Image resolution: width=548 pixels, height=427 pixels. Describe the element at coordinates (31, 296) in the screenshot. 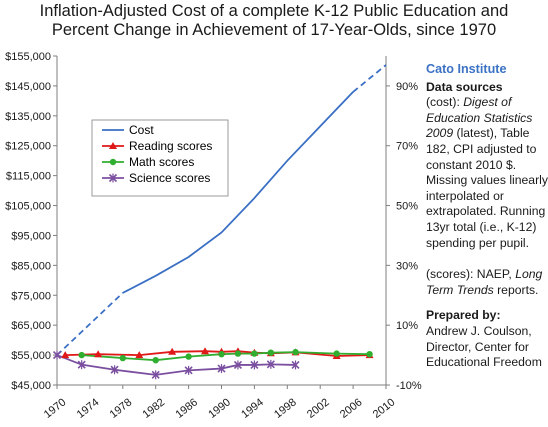

I see `left-y-tick-label: $75,000` at that location.